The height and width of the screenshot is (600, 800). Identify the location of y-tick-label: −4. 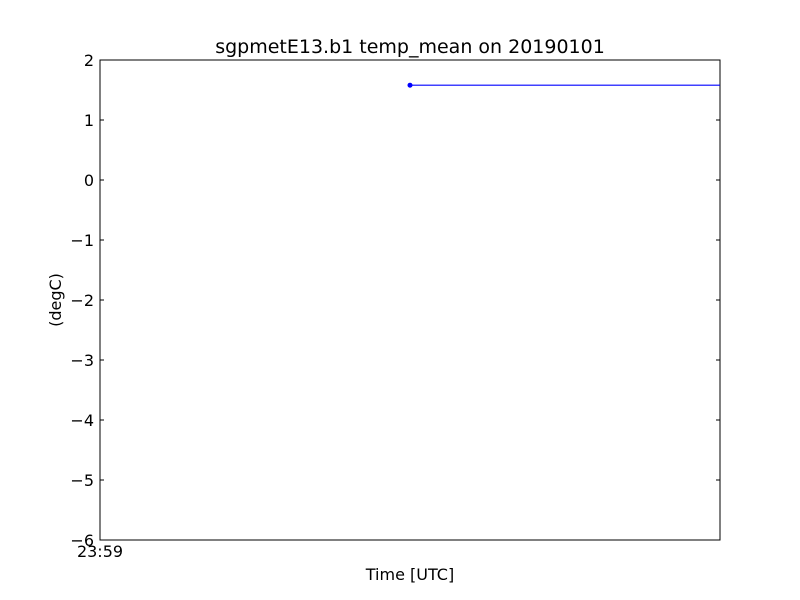
(82, 420).